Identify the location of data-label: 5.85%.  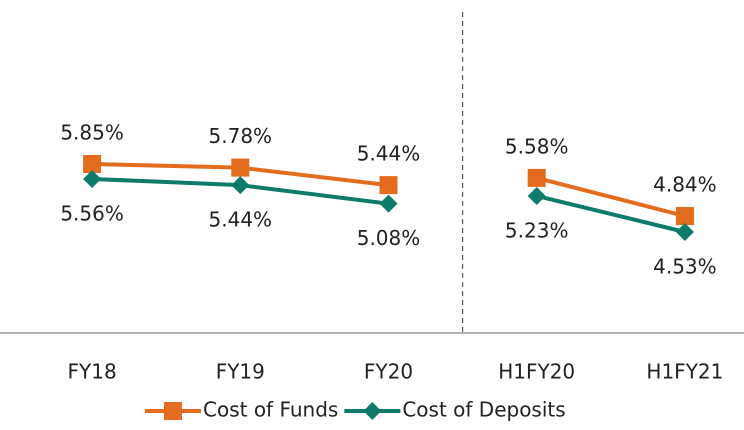
(92, 133).